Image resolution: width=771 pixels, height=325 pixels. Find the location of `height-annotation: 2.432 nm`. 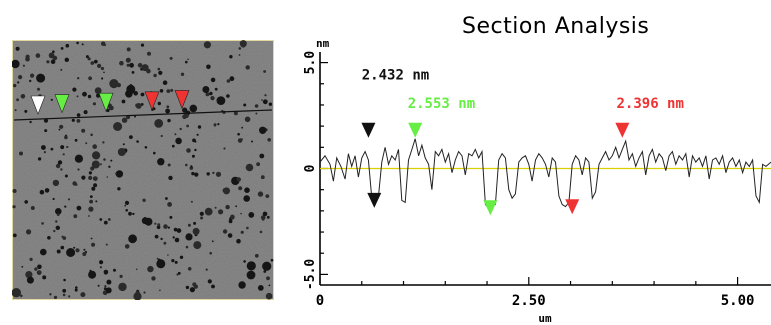

height-annotation: 2.432 nm is located at coordinates (395, 76).